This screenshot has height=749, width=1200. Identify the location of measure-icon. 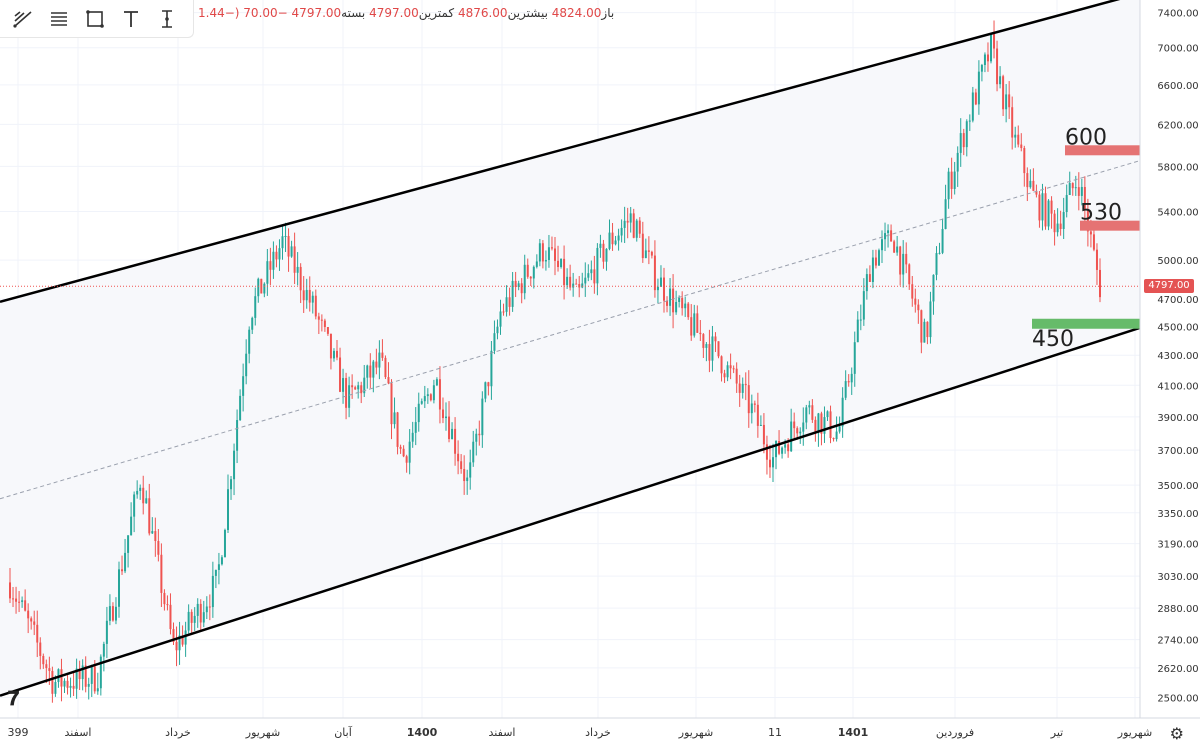
(167, 19).